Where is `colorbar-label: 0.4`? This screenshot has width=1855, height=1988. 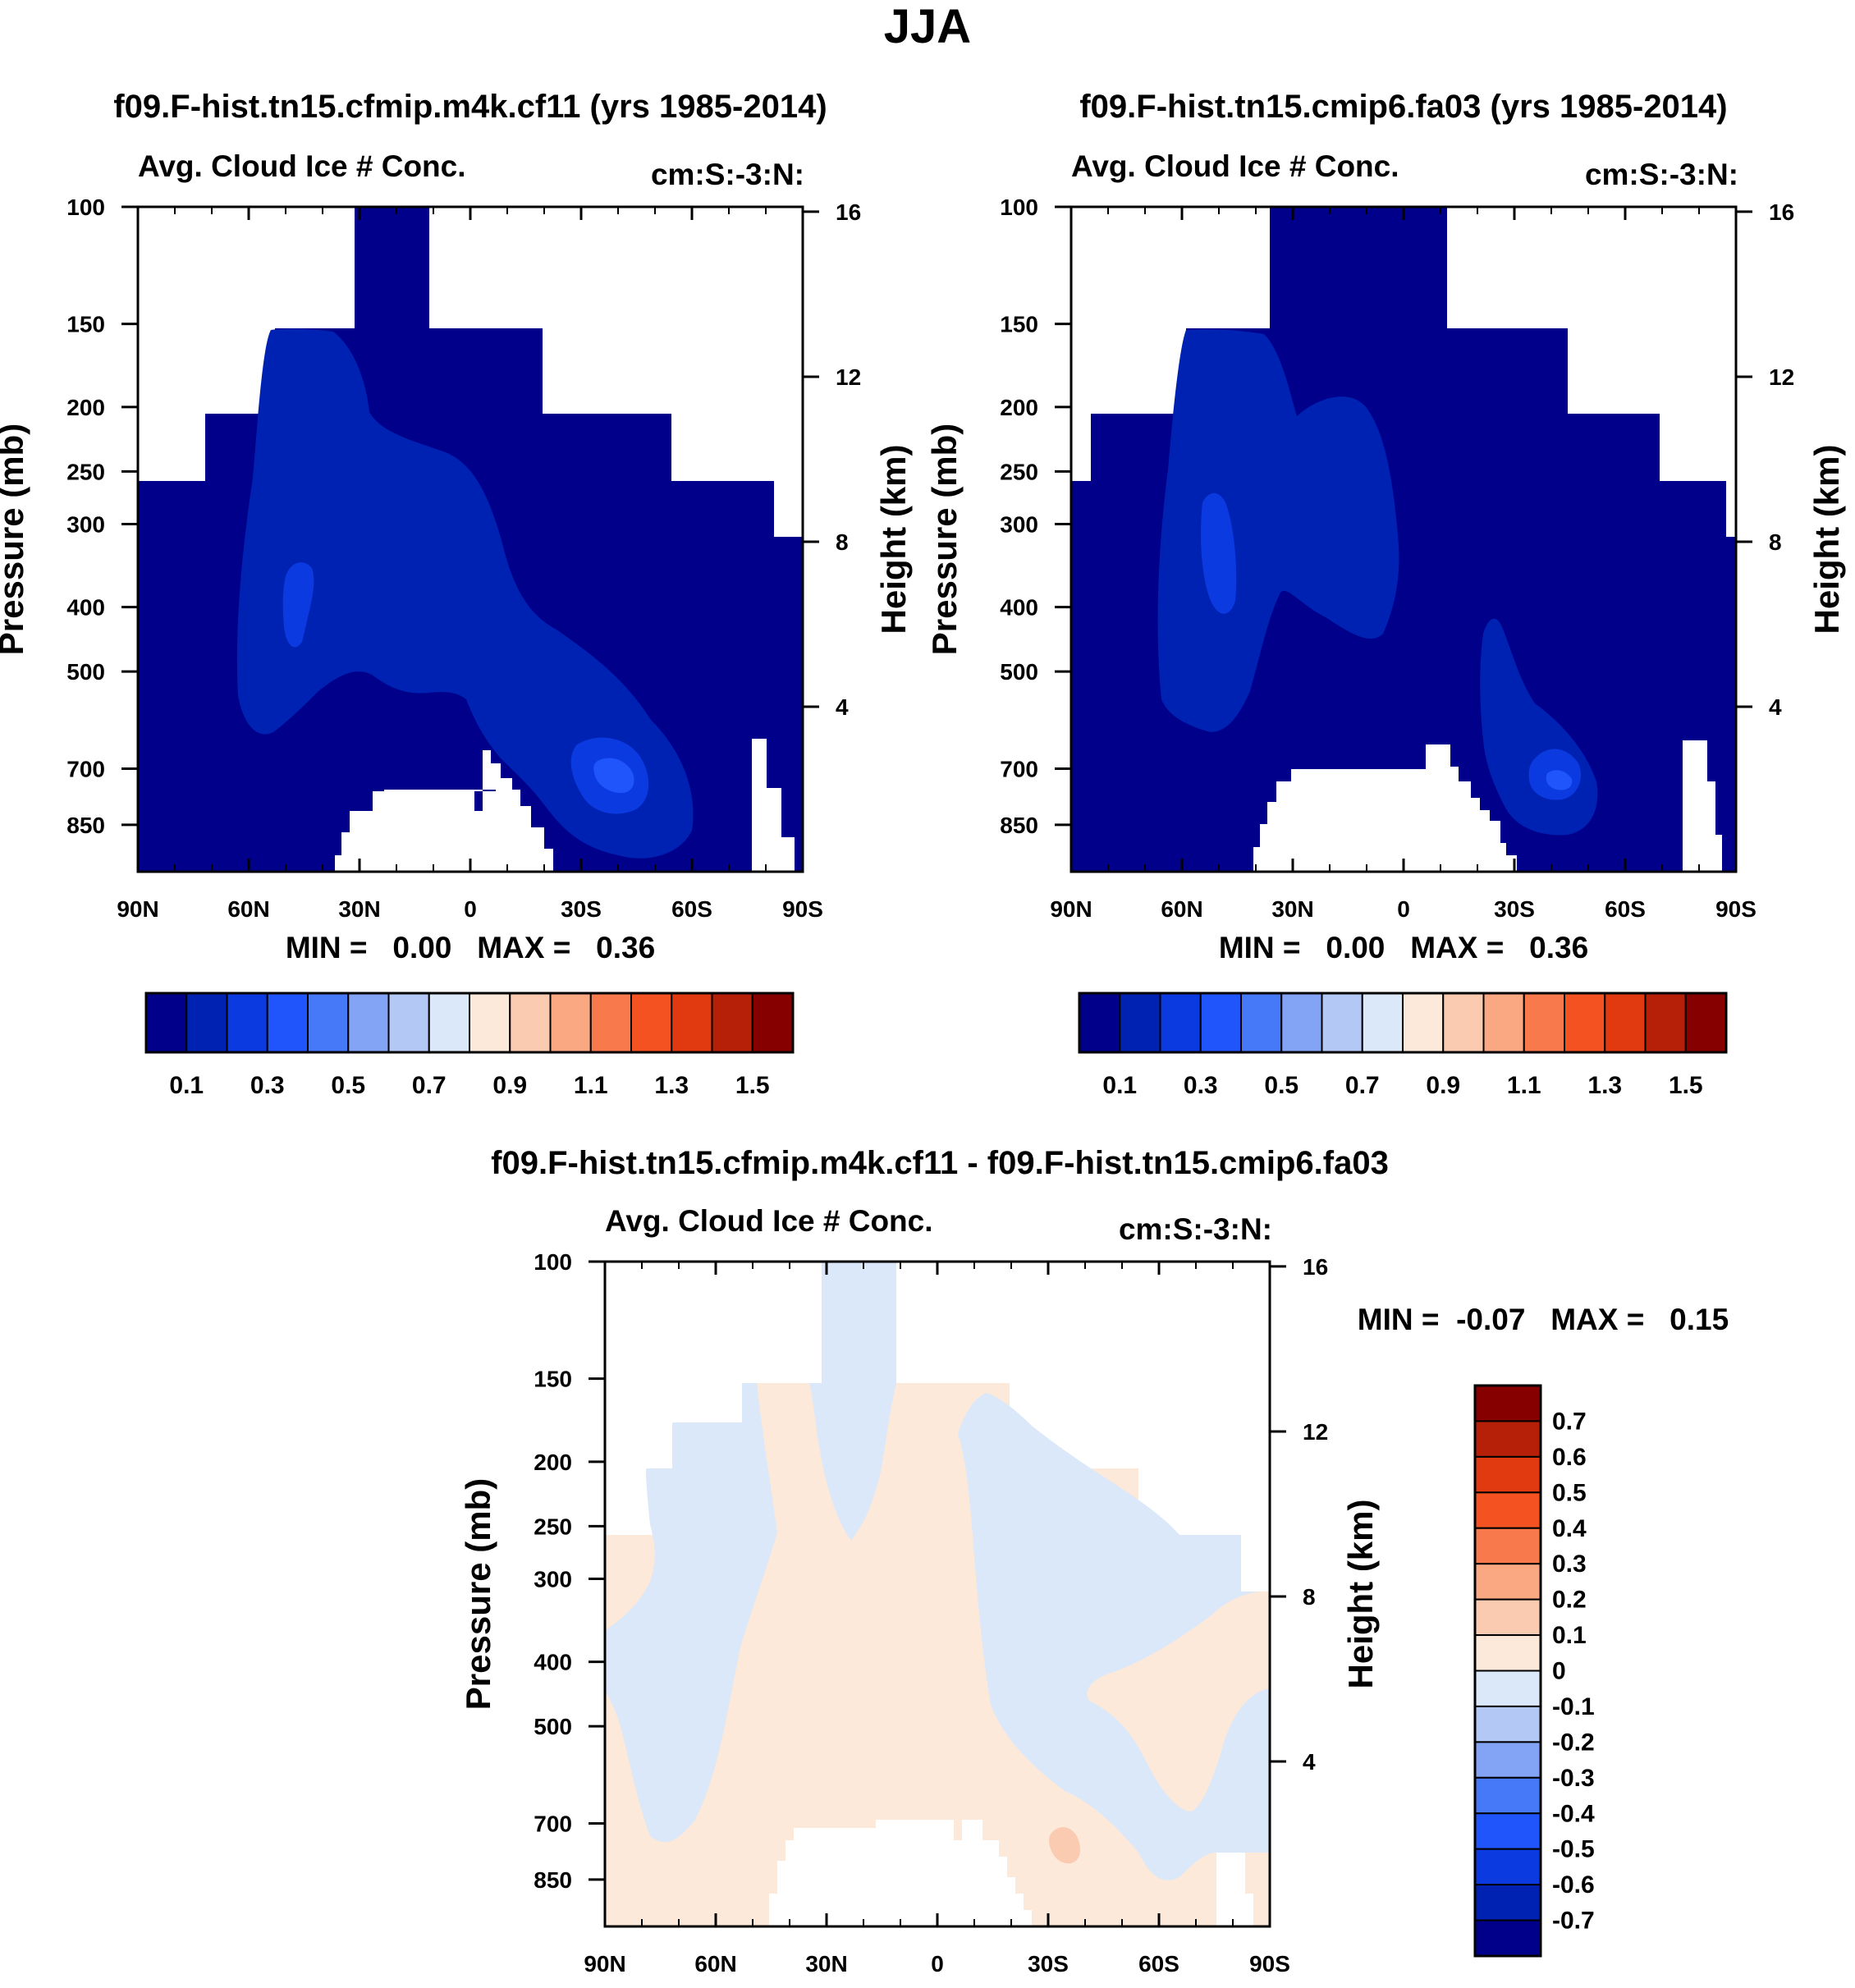 colorbar-label: 0.4 is located at coordinates (1569, 1528).